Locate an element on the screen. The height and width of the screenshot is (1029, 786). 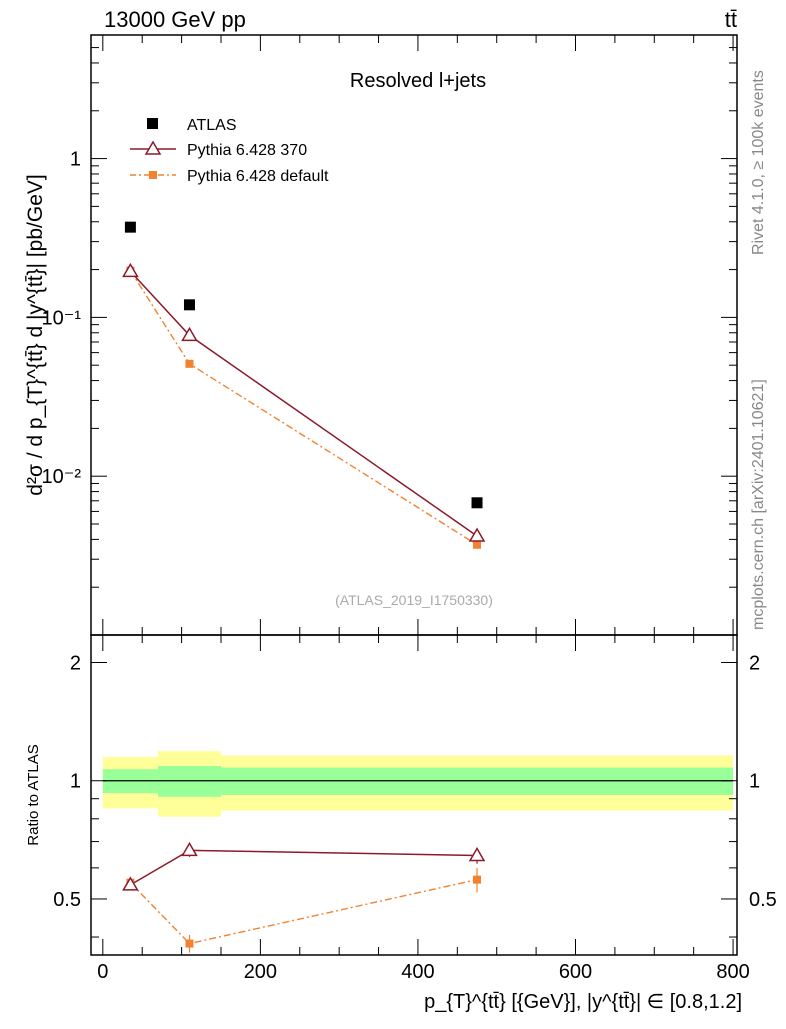
ratio-y-tick-label-left: 0.5 is located at coordinates (67, 900).